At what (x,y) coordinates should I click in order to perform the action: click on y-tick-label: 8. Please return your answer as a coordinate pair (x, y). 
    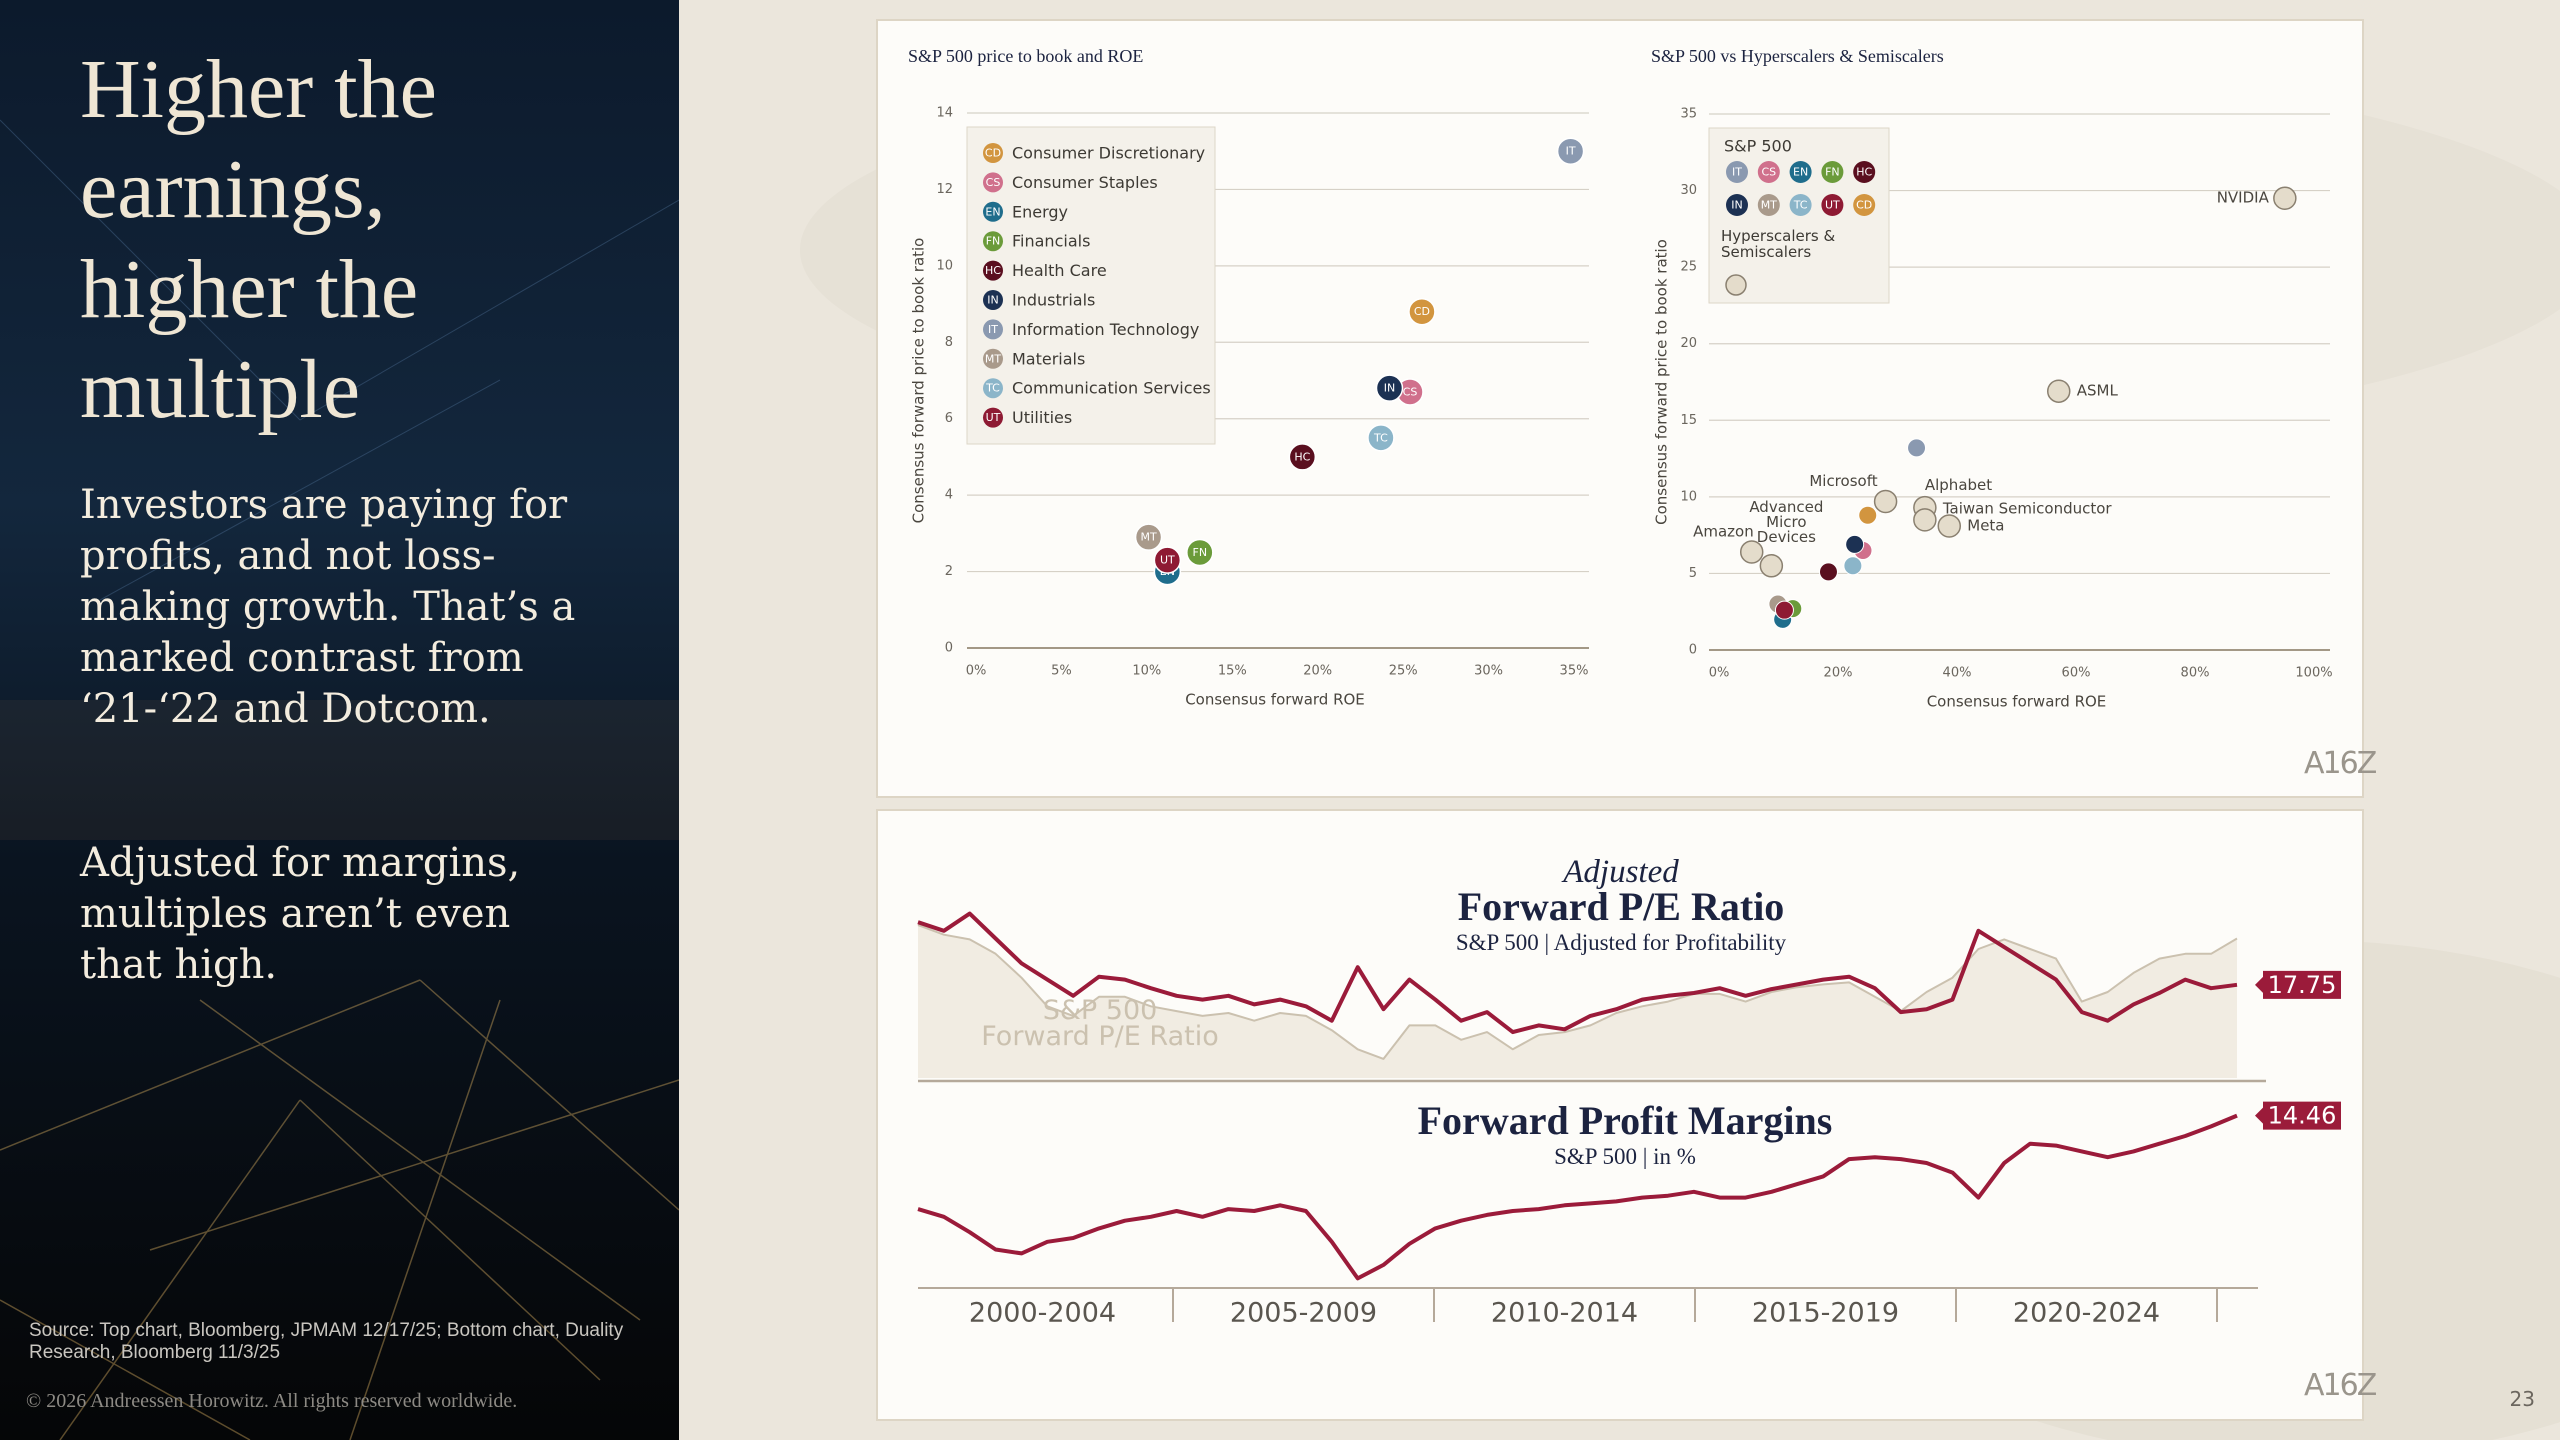
    Looking at the image, I should click on (949, 342).